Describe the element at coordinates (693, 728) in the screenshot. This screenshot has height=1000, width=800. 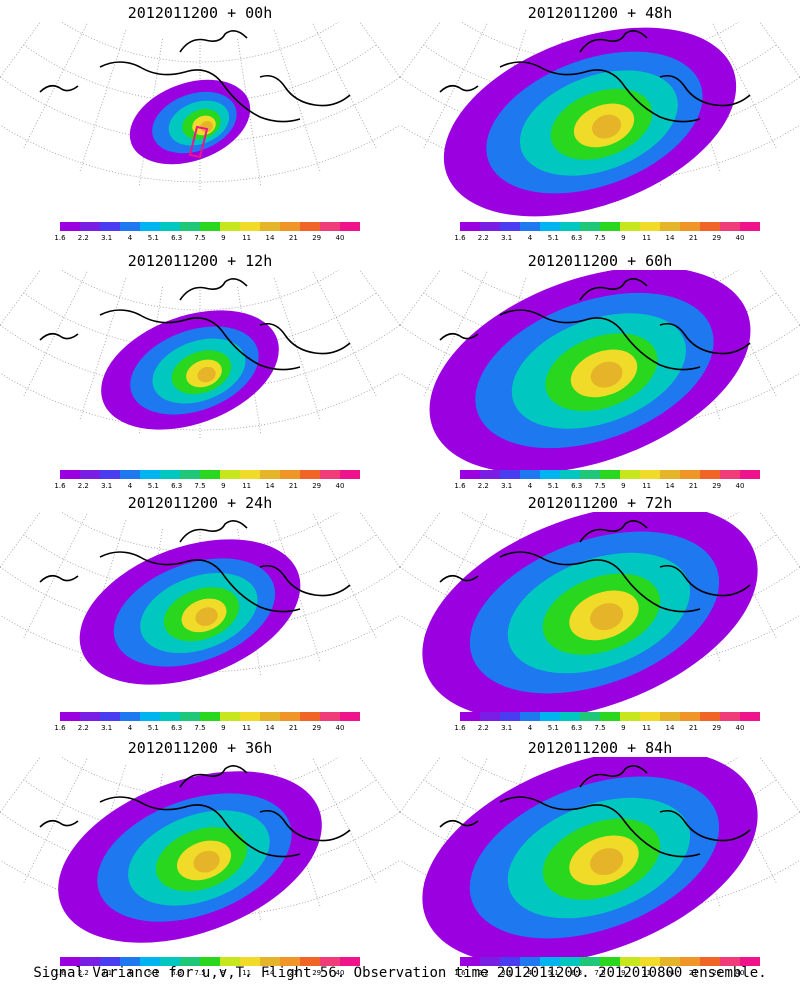
I see `colorbar-tick-label: 21` at that location.